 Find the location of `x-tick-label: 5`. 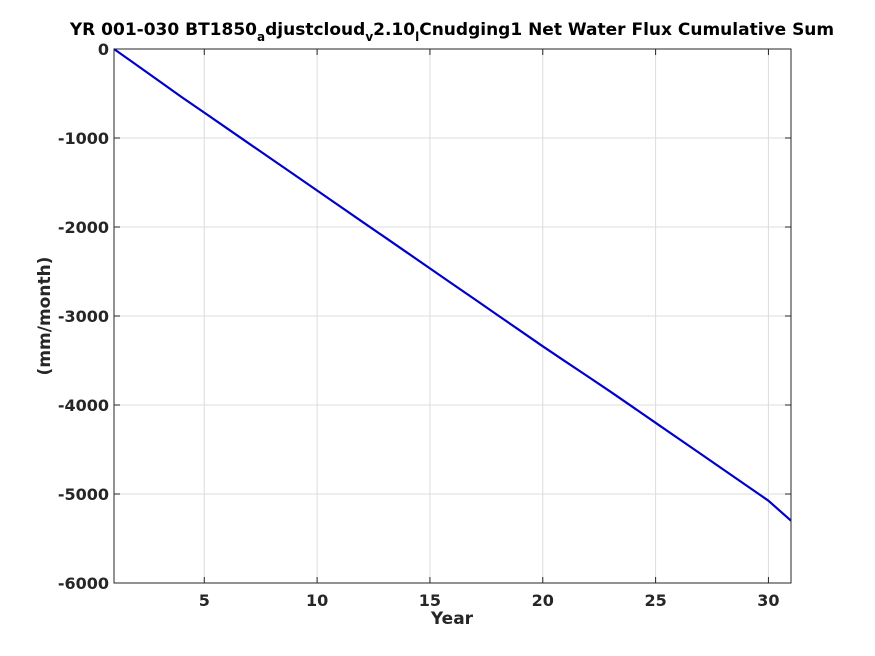

x-tick-label: 5 is located at coordinates (204, 600).